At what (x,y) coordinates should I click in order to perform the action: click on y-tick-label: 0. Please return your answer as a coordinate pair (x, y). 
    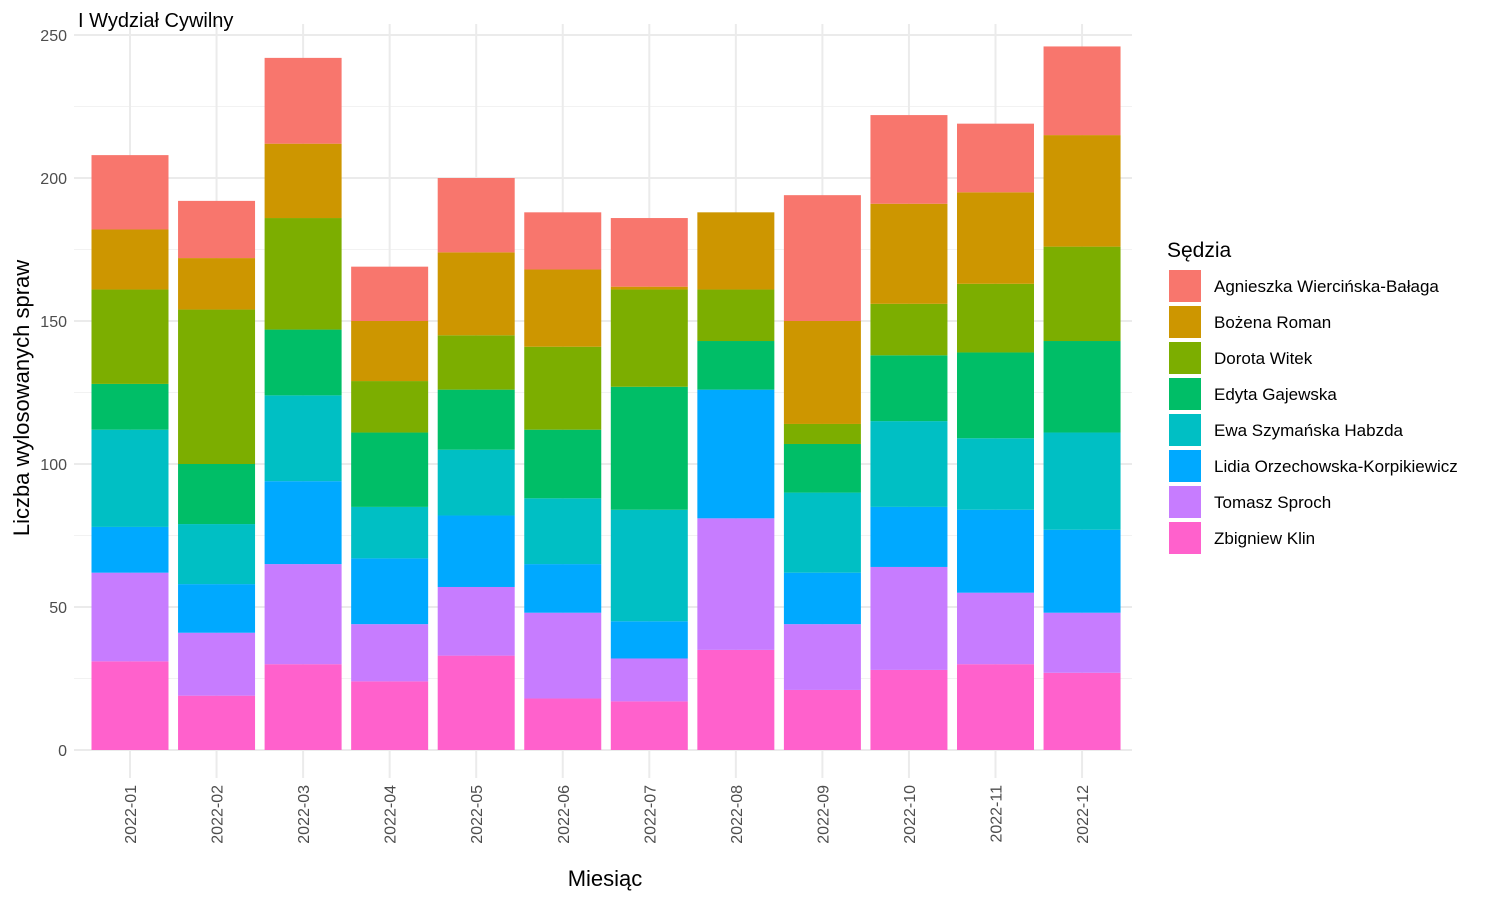
    Looking at the image, I should click on (62, 751).